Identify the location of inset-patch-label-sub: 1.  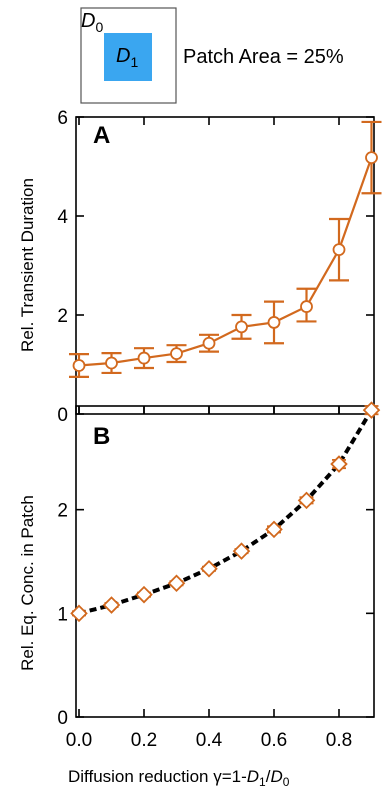
(134, 62).